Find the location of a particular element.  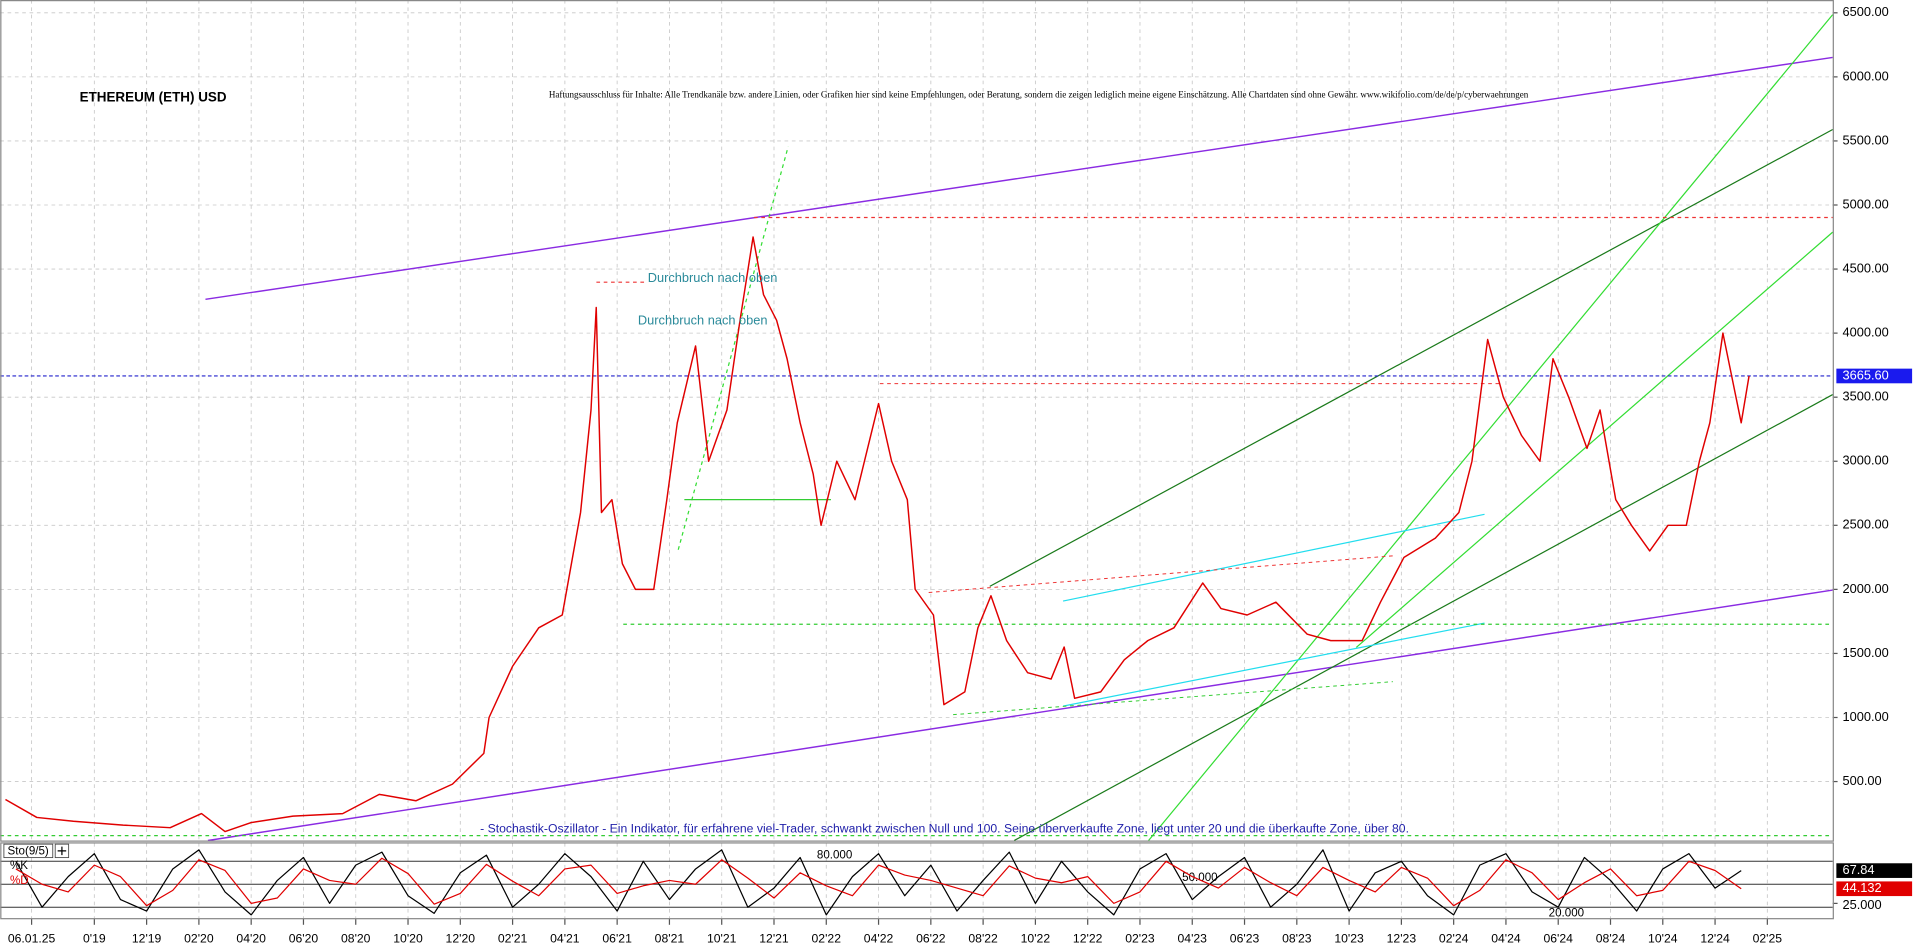

add-icon is located at coordinates (62, 851).